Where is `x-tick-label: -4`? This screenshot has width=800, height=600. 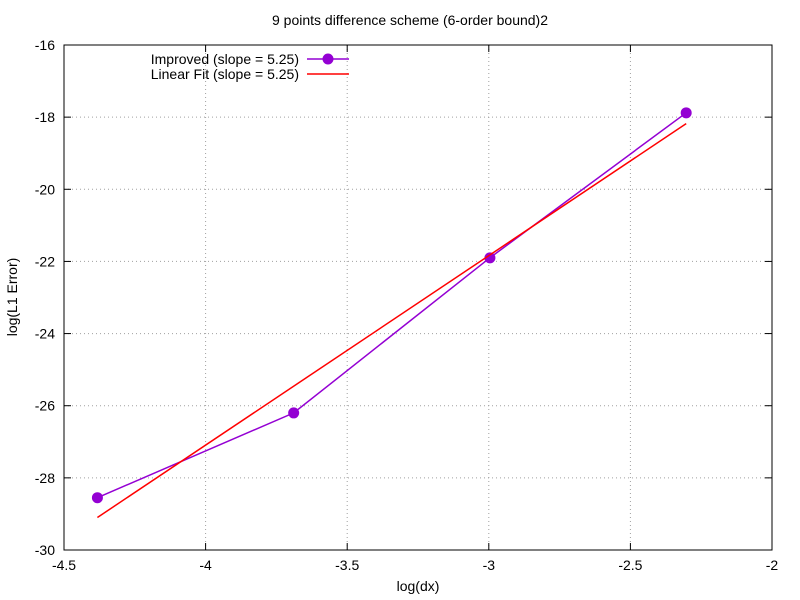 x-tick-label: -4 is located at coordinates (205, 565).